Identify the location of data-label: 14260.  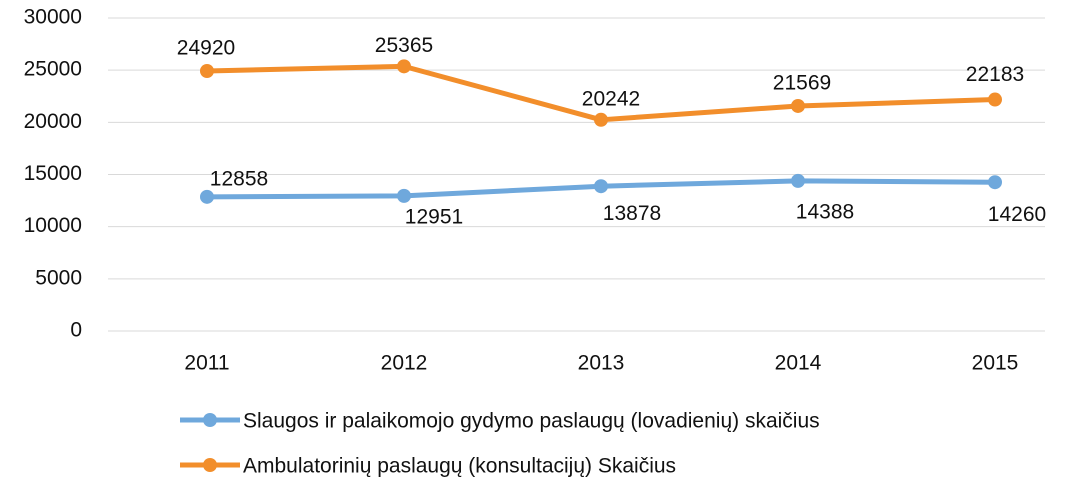
(1017, 214).